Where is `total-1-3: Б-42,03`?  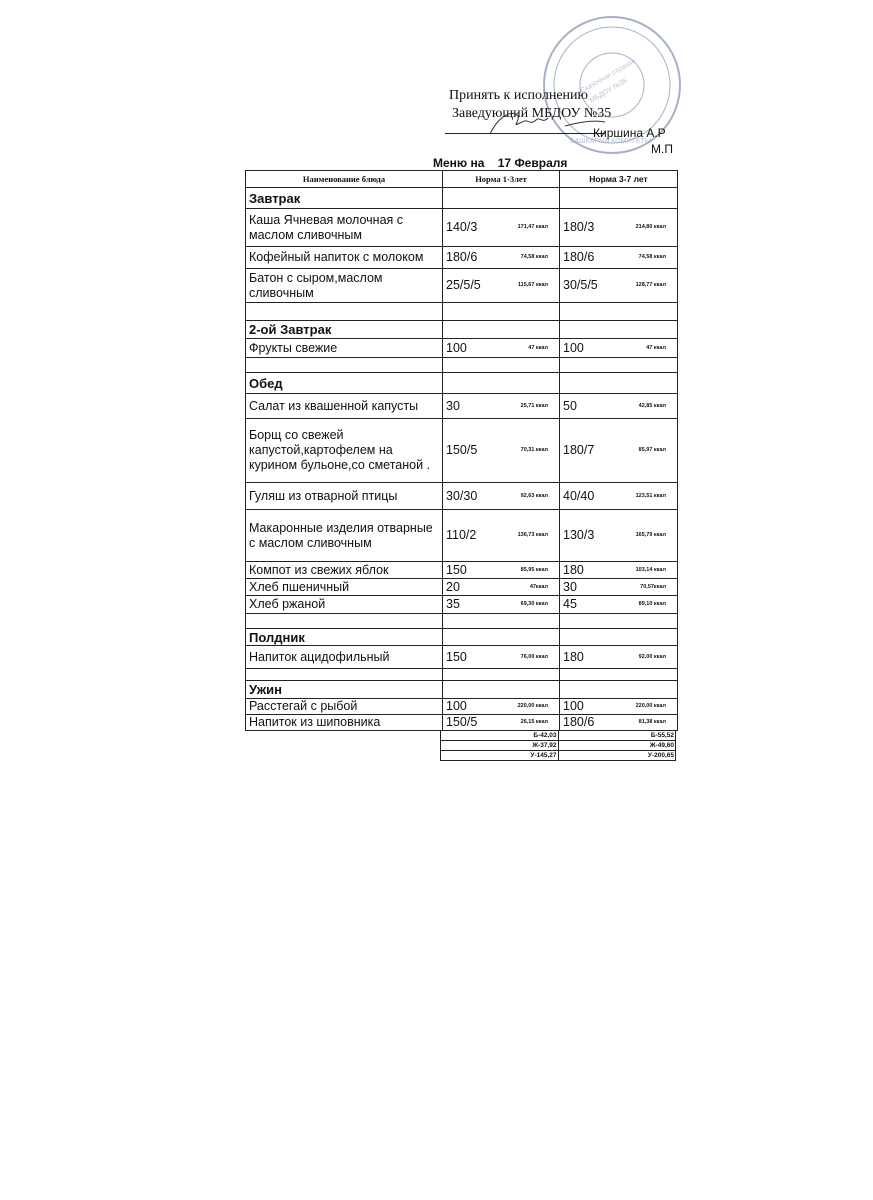
total-1-3: Б-42,03 is located at coordinates (499, 735).